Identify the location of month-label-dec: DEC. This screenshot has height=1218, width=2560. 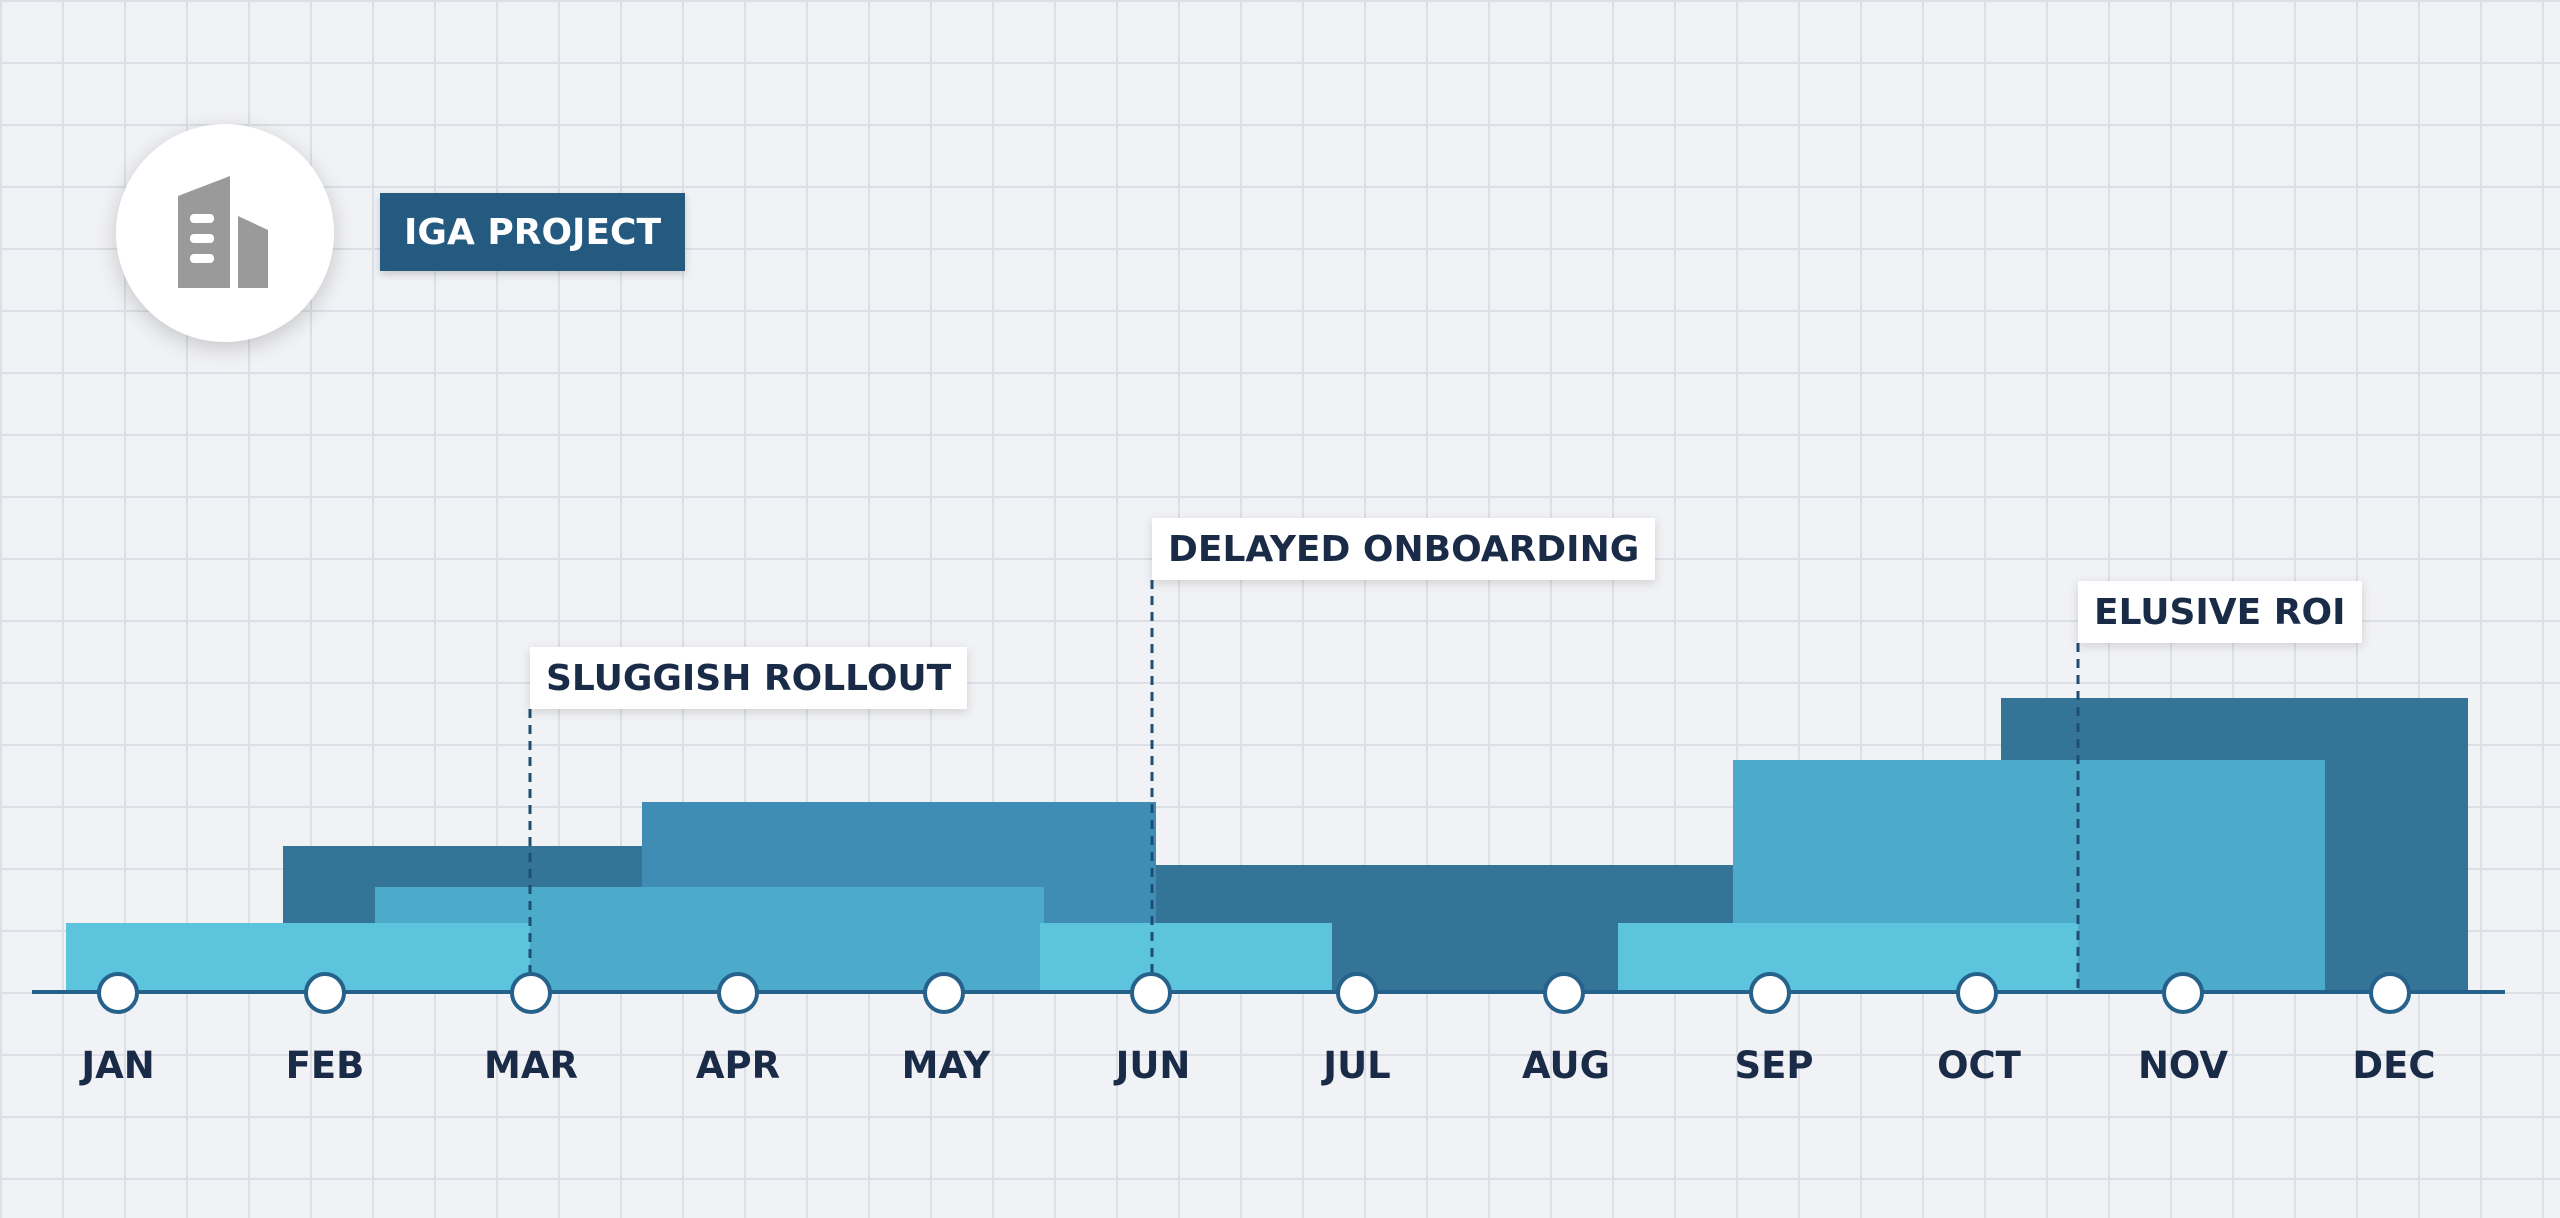
(2394, 1065).